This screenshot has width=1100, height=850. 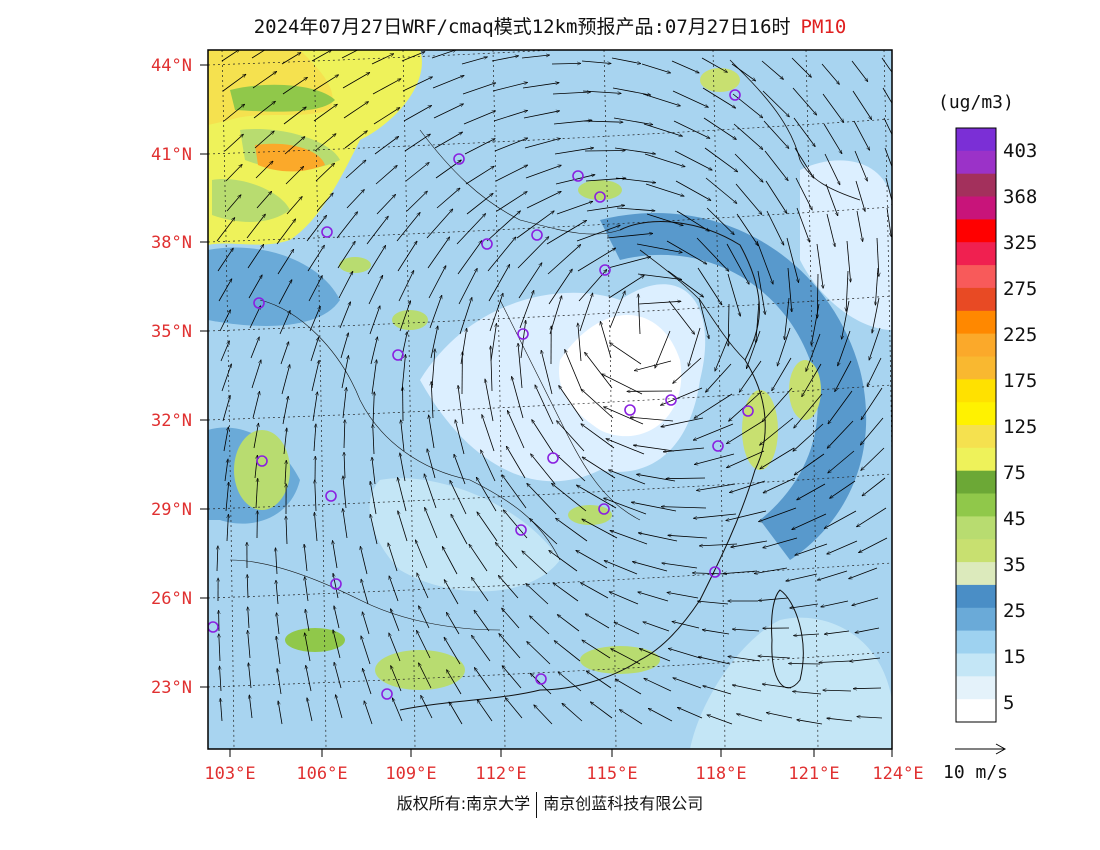 I want to click on colorbar-unit: (ug/m3), so click(x=976, y=102).